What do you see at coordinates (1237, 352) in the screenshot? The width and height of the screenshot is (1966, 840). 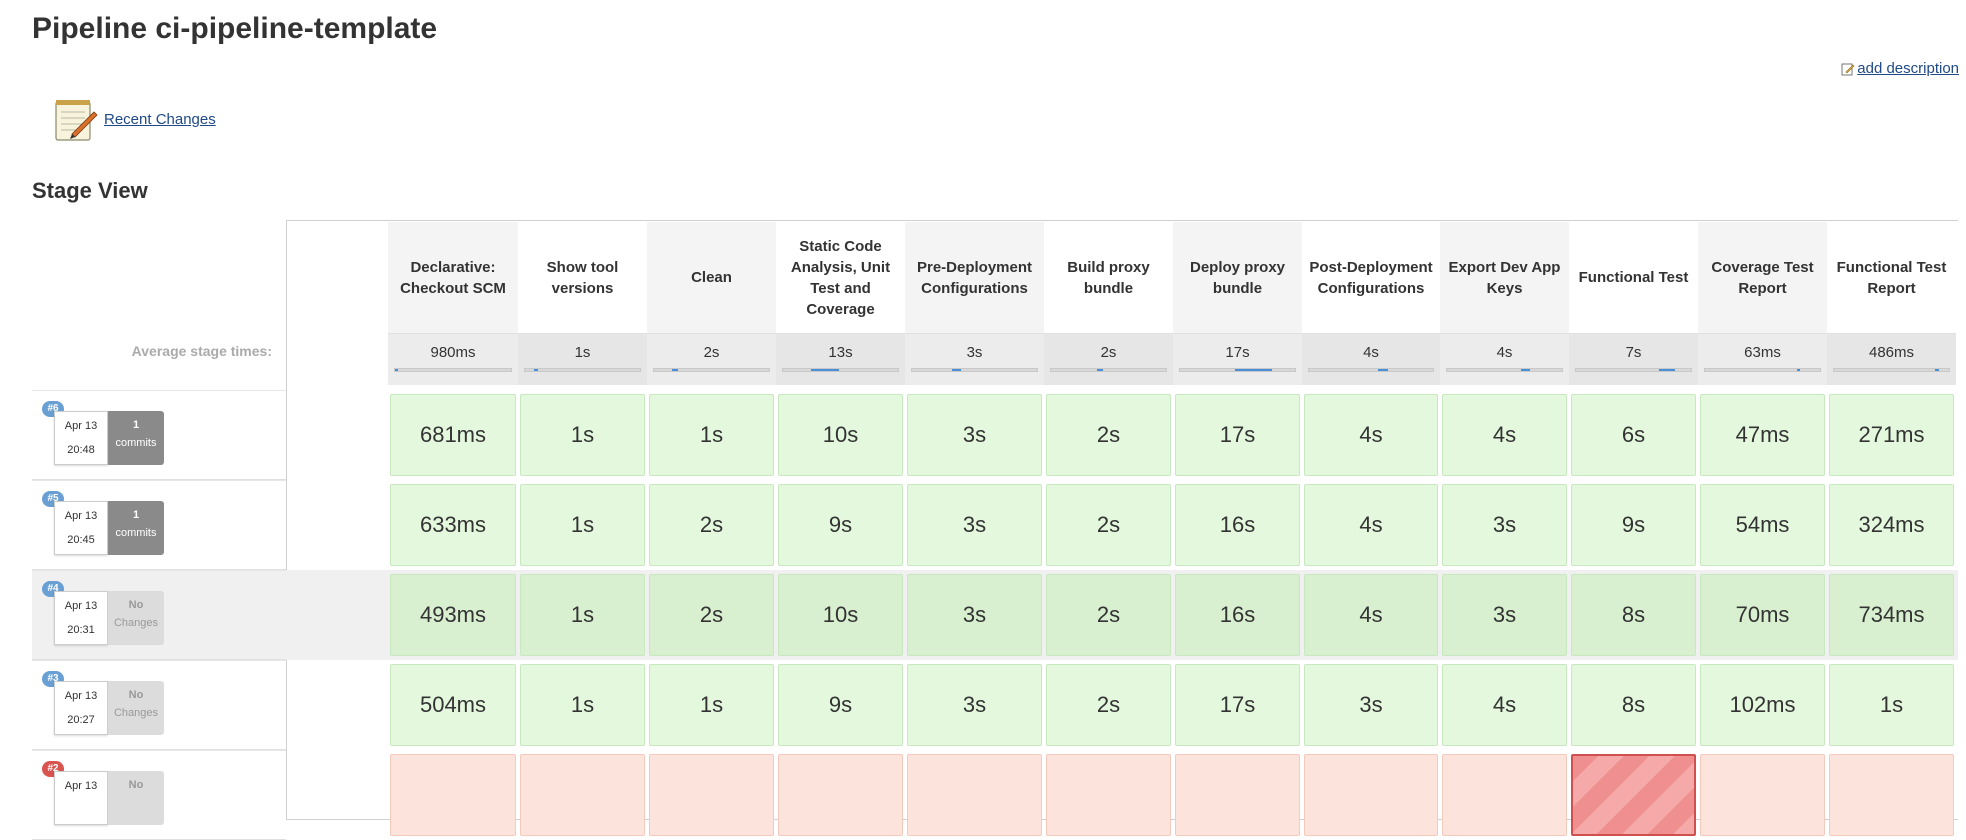 I see `average-time-value: 17s` at bounding box center [1237, 352].